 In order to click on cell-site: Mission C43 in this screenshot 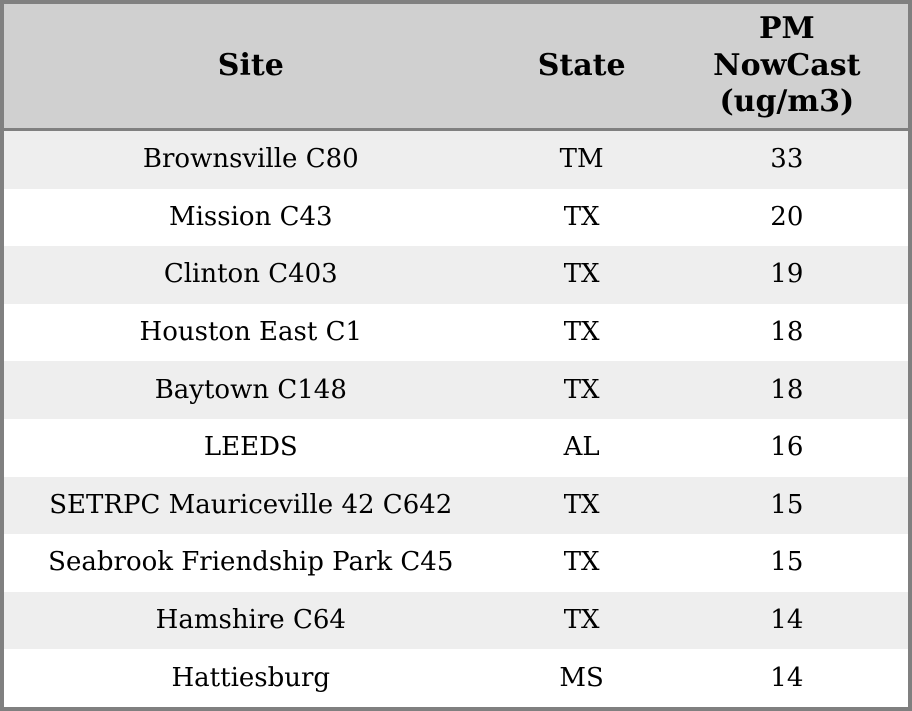, I will do `click(250, 216)`.